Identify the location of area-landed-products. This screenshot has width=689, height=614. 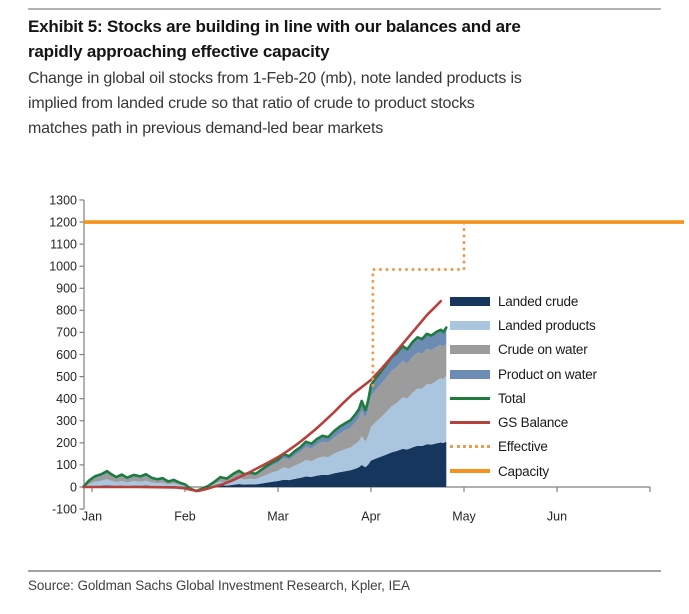
(265, 431).